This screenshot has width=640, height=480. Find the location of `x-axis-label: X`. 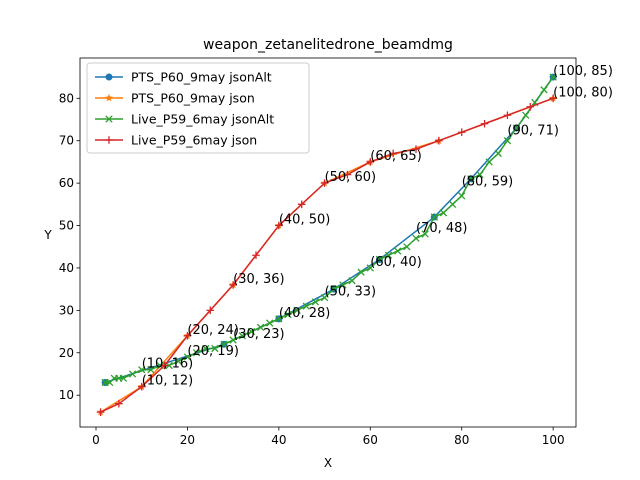

x-axis-label: X is located at coordinates (328, 463).